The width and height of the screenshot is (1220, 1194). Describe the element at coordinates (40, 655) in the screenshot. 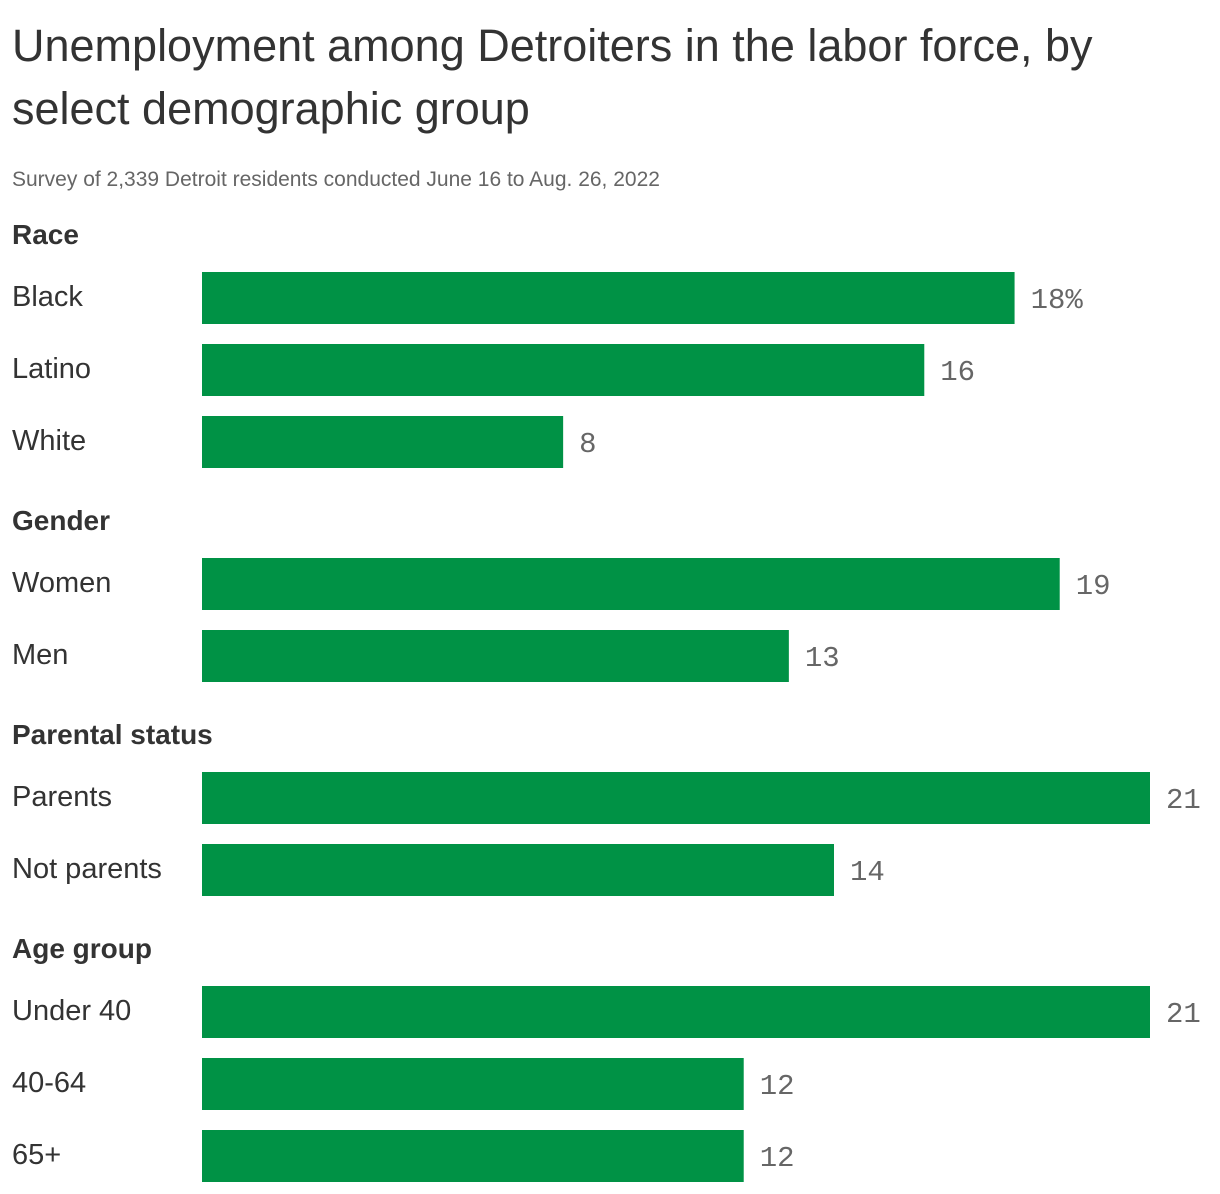

I see `category-label: Men` at that location.